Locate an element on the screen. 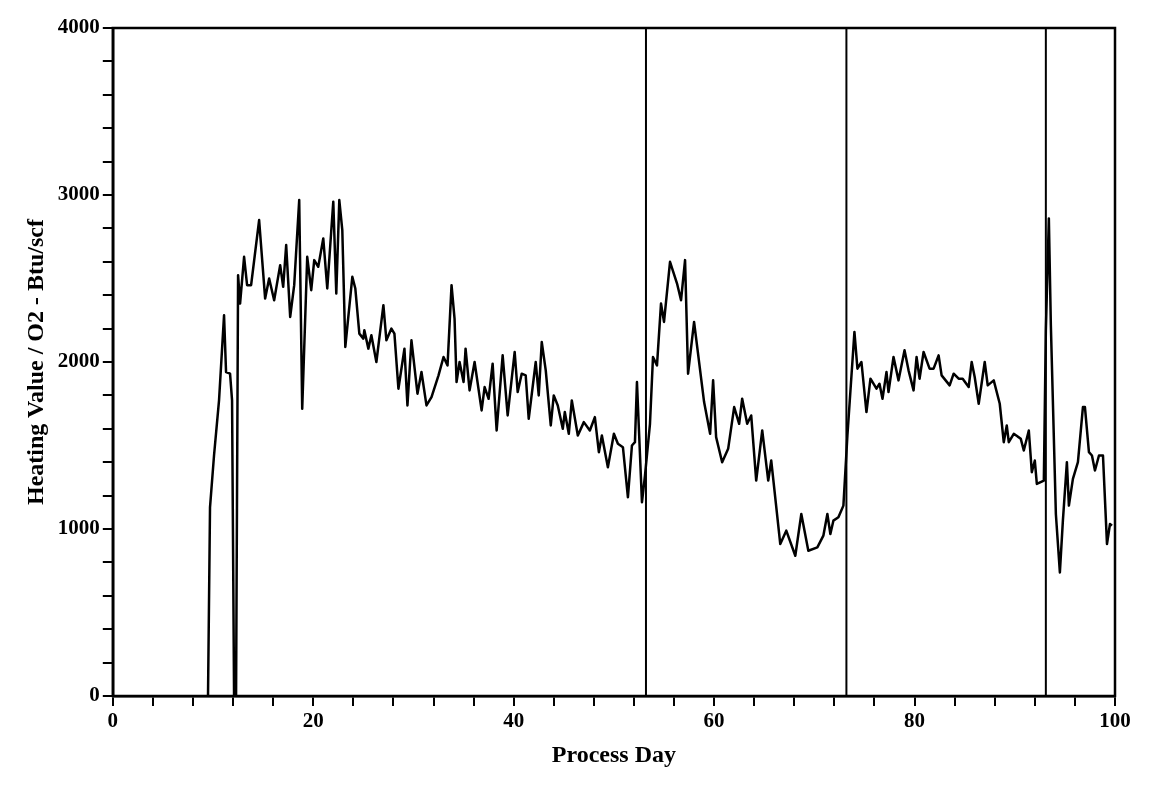 The image size is (1153, 792). x-tick-label: 20 is located at coordinates (313, 720).